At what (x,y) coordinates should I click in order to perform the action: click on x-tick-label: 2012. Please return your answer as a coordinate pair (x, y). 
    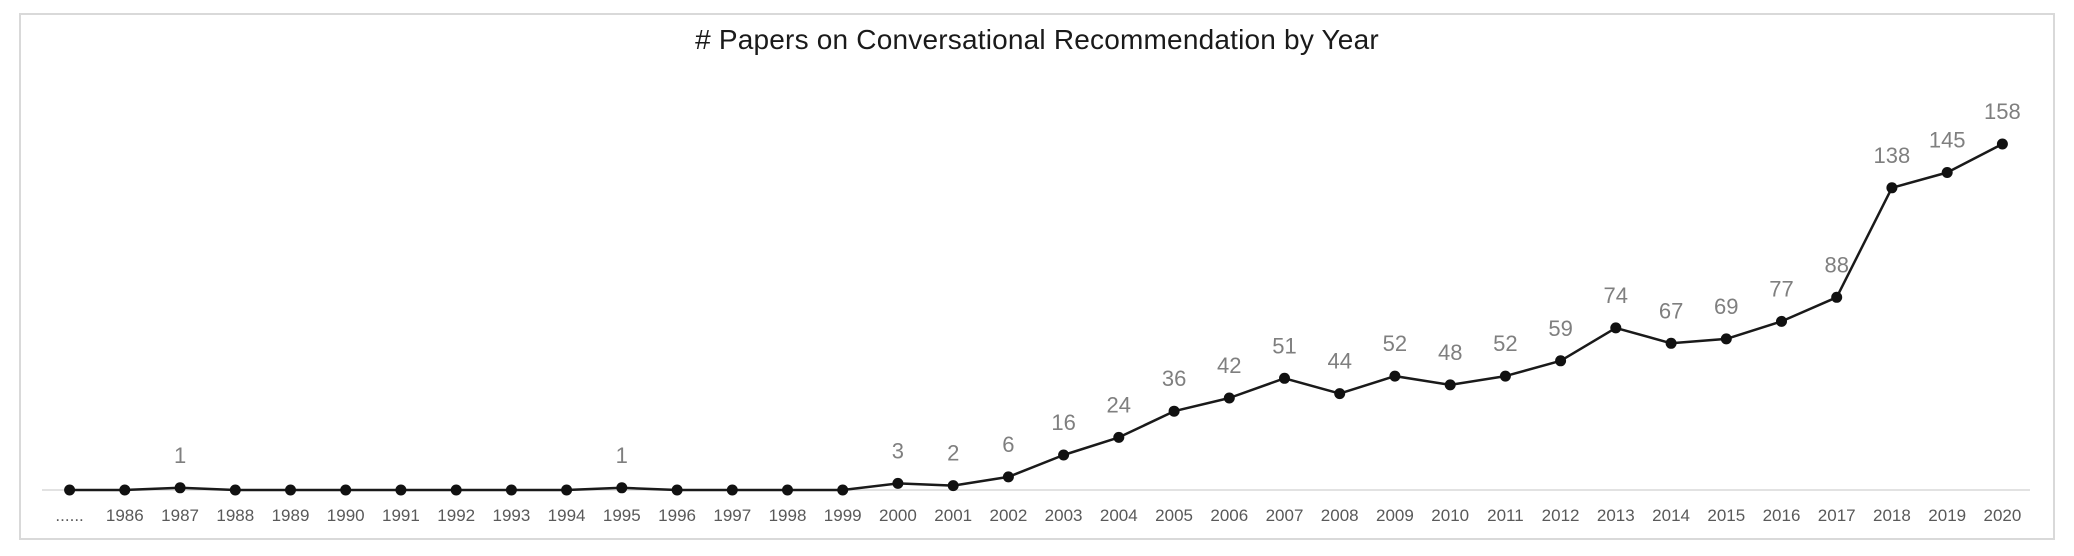
    Looking at the image, I should click on (1561, 515).